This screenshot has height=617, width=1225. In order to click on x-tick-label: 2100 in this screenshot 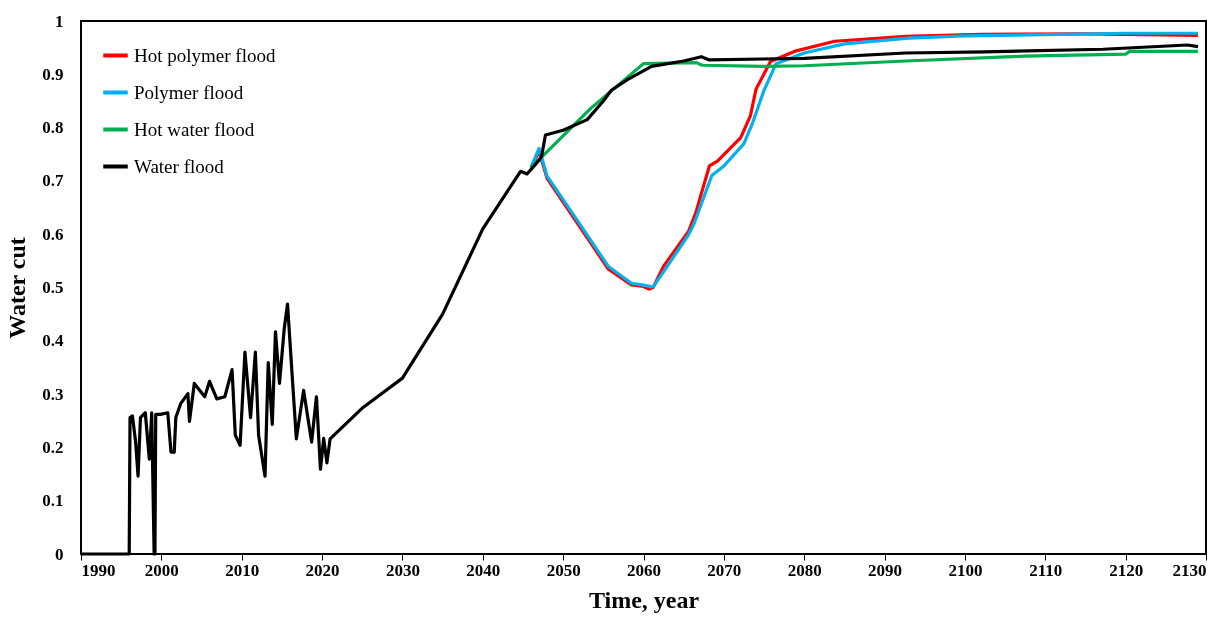, I will do `click(965, 570)`.